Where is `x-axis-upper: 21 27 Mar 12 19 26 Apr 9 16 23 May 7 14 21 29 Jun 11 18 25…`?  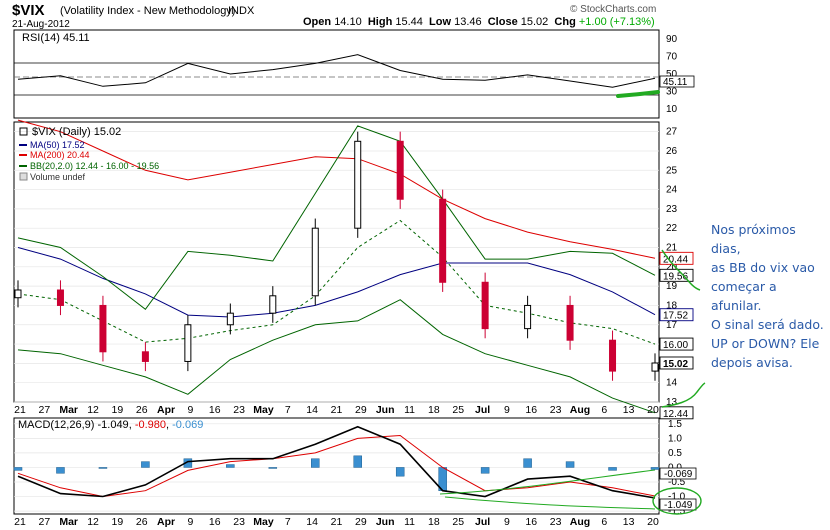
x-axis-upper: 21 27 Mar 12 19 26 Apr 9 16 23 May 7 14 21 29 Jun 11 18 25… is located at coordinates (336, 410).